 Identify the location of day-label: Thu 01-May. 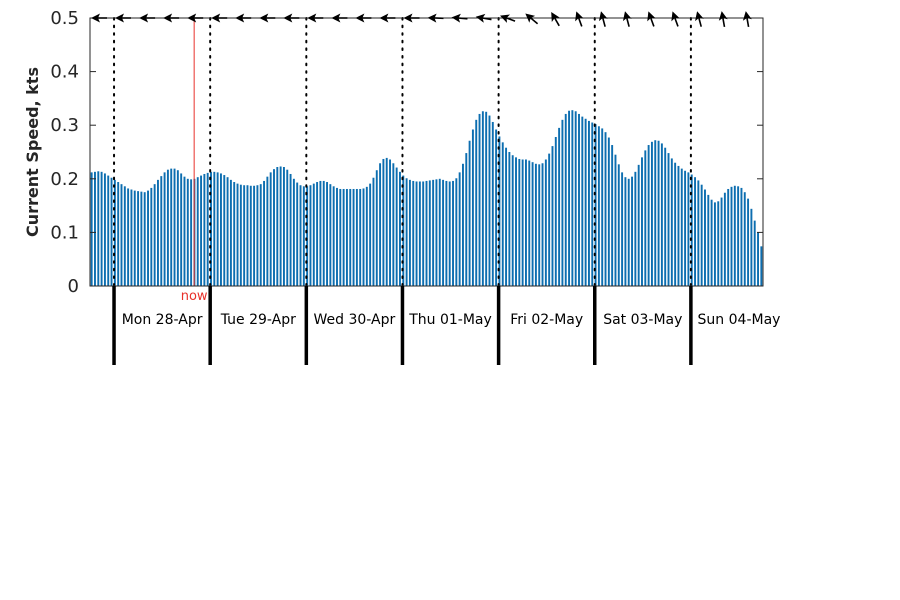
(450, 320).